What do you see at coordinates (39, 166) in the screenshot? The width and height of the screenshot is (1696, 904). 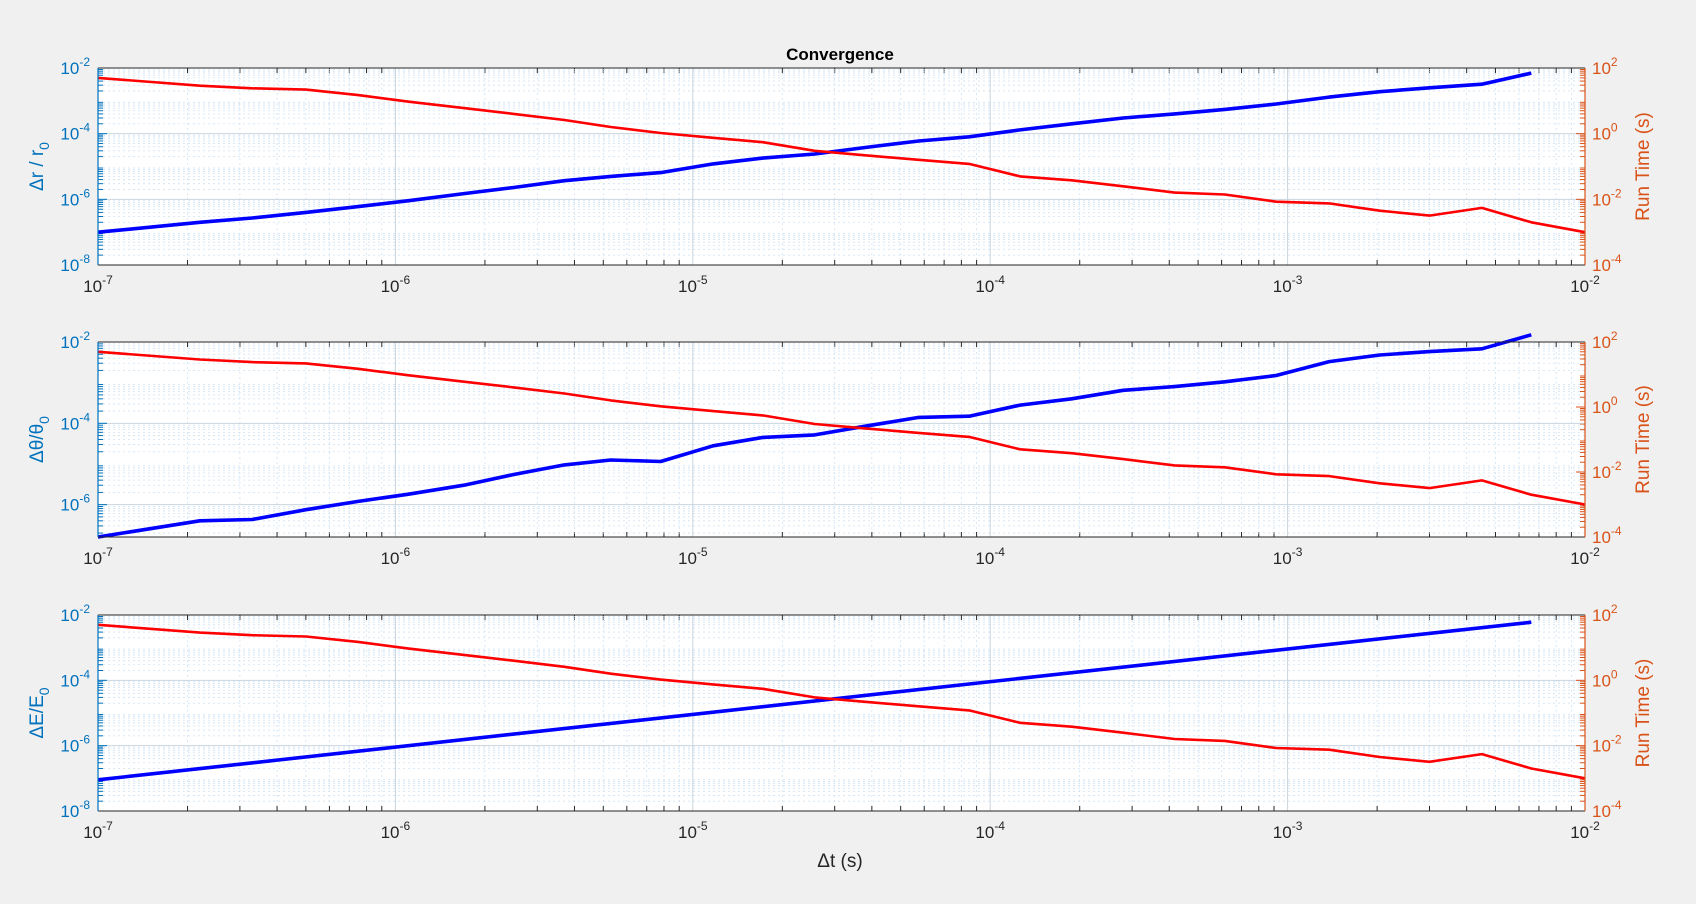 I see `y-axis-label: Δr / r0` at bounding box center [39, 166].